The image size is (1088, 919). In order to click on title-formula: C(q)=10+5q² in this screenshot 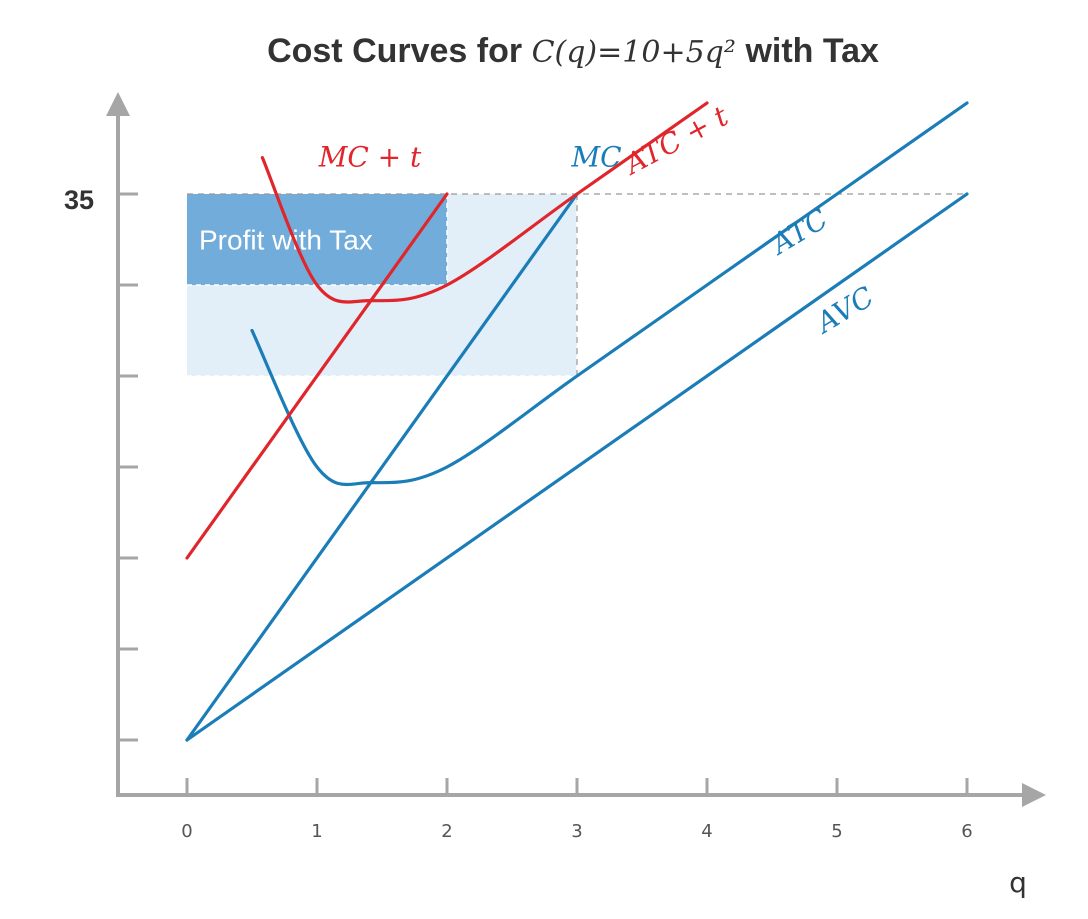, I will do `click(639, 52)`.